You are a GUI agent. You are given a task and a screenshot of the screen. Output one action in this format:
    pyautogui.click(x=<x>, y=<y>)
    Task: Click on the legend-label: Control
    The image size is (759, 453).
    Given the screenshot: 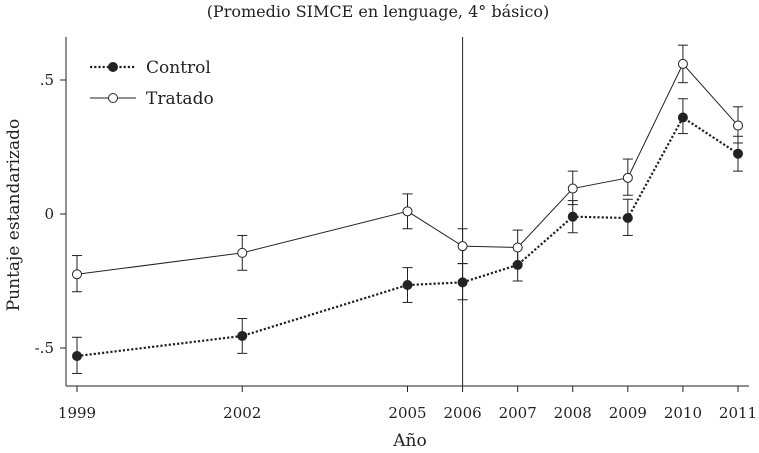 What is the action you would take?
    pyautogui.click(x=178, y=68)
    